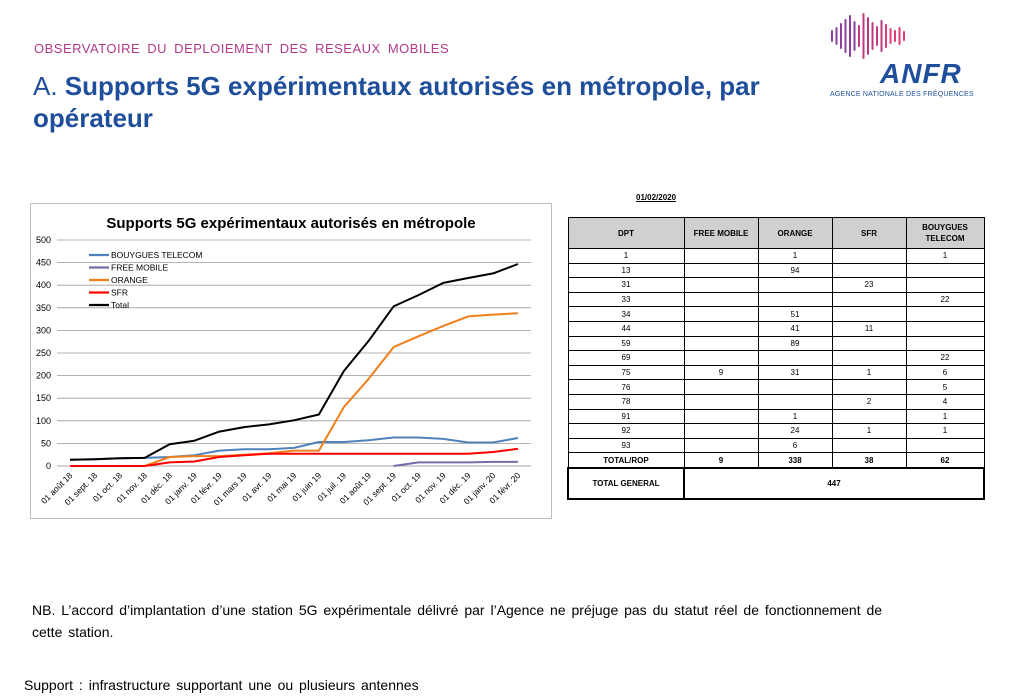 This screenshot has height=698, width=1016. What do you see at coordinates (43, 330) in the screenshot?
I see `y-tick-label: 300` at bounding box center [43, 330].